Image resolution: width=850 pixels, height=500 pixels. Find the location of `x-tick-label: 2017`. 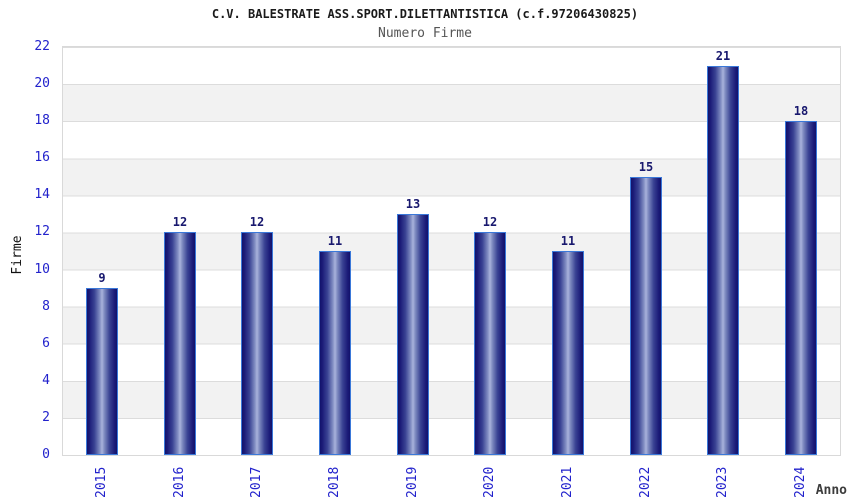

x-tick-label: 2017 is located at coordinates (256, 482).